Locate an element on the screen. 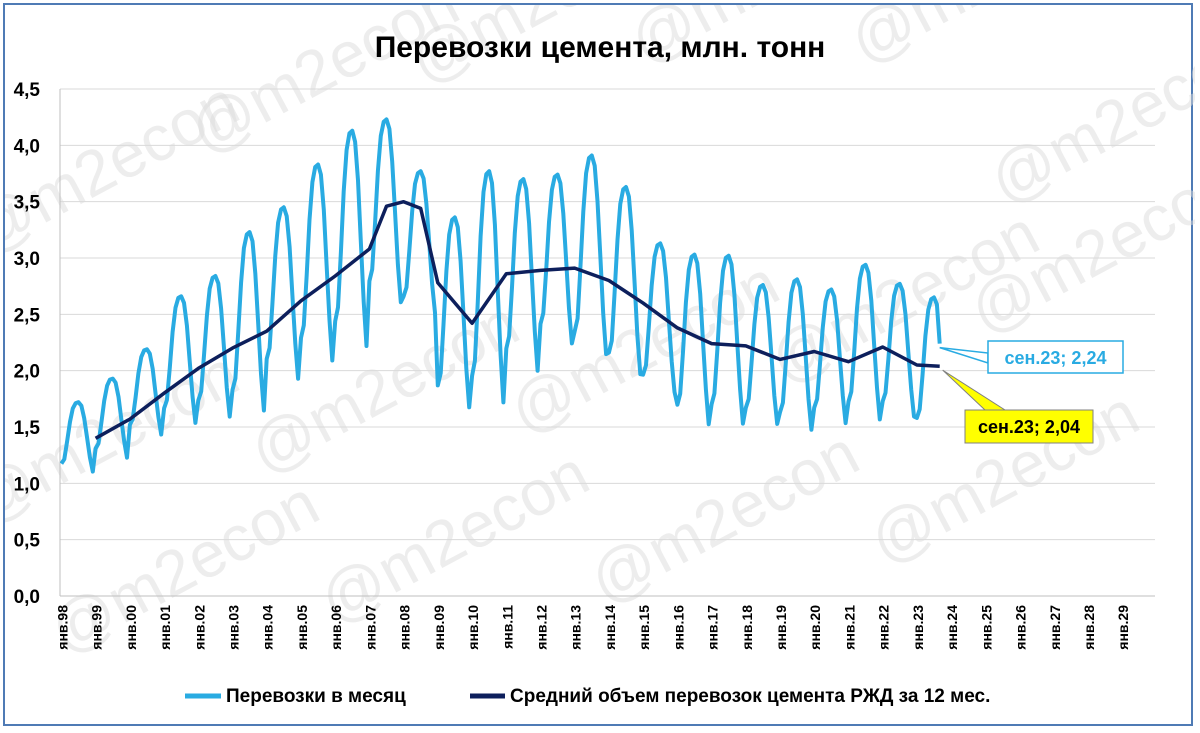 This screenshot has width=1200, height=733. x-tick-label: янв.07 is located at coordinates (370, 627).